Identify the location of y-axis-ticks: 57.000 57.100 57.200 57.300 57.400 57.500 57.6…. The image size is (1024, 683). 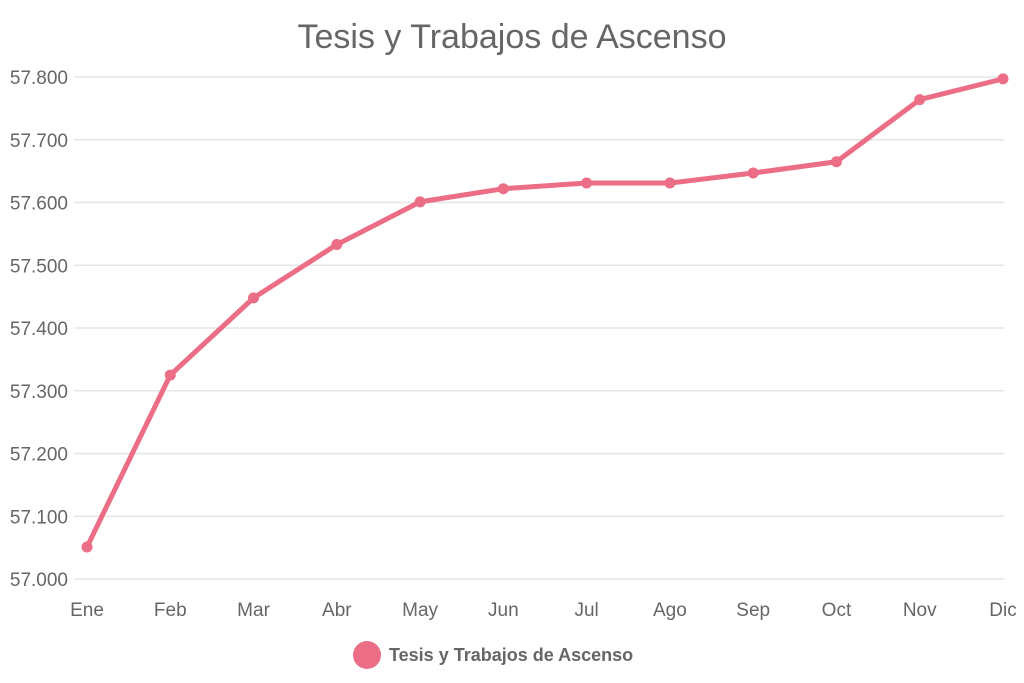
(39, 329).